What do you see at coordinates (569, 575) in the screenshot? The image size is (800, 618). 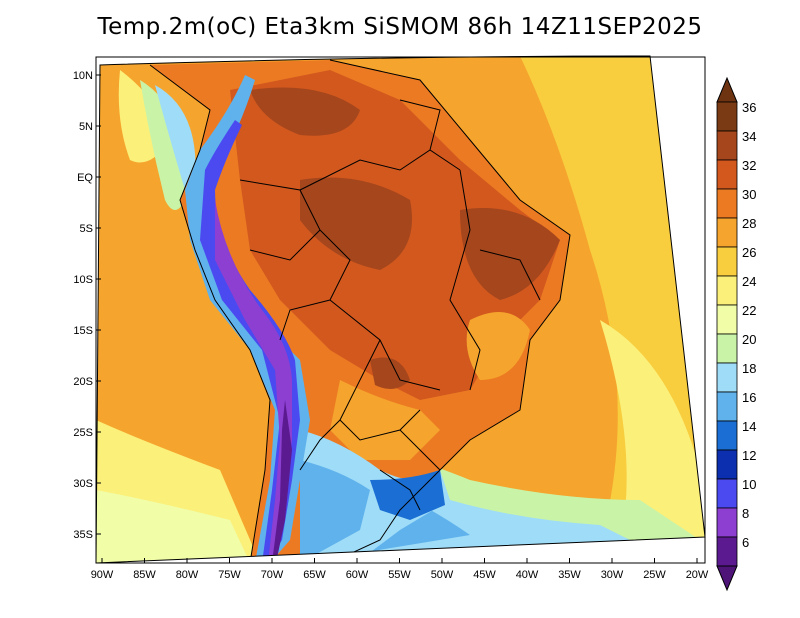 I see `lon-tick-label: 35W` at bounding box center [569, 575].